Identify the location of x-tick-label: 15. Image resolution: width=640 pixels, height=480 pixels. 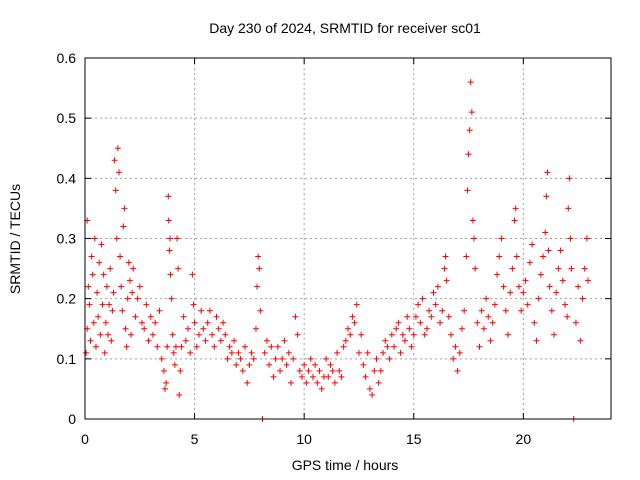
(414, 439).